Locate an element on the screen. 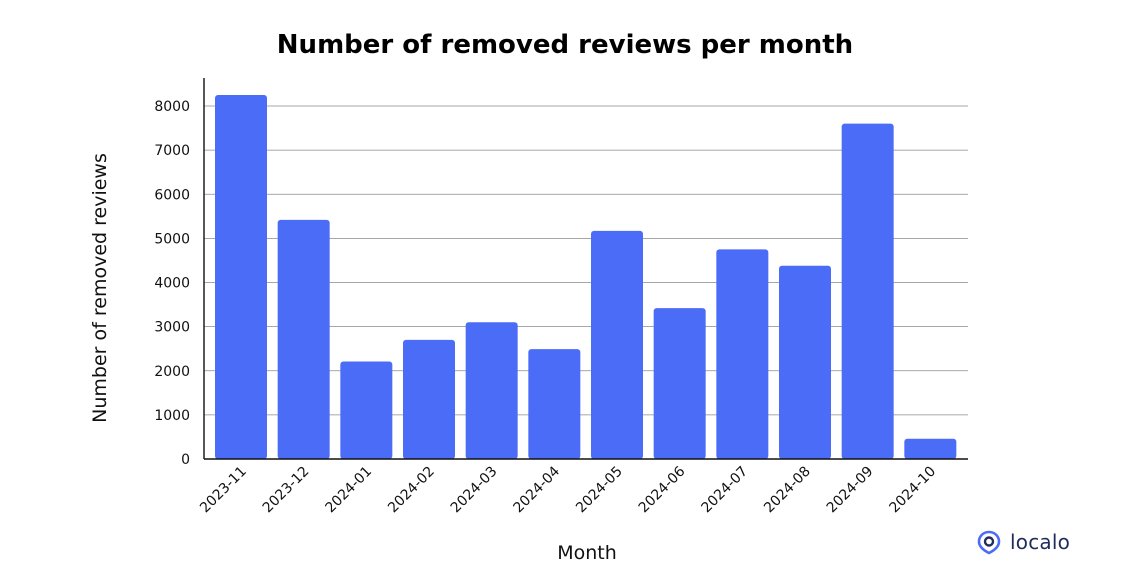  x-tick-label: 2024-08 is located at coordinates (787, 490).